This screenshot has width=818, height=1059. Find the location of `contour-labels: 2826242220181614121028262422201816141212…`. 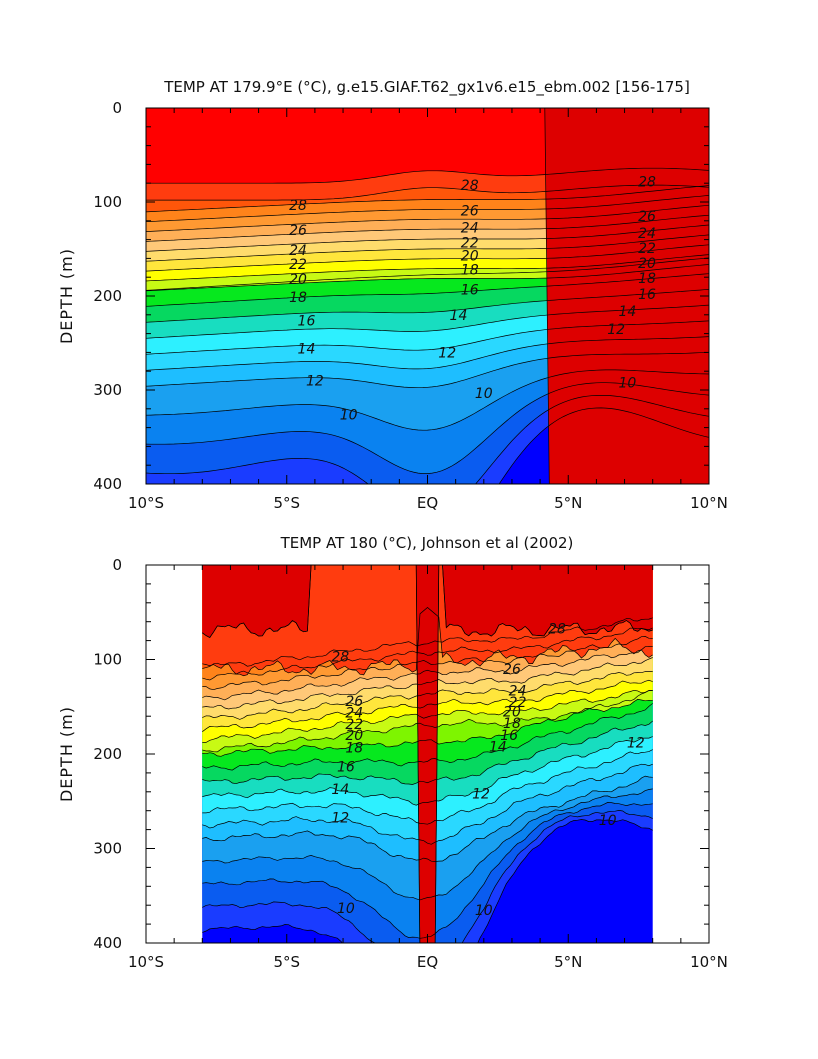

contour-labels: 2826242220181614121028262422201816141212… is located at coordinates (488, 770).